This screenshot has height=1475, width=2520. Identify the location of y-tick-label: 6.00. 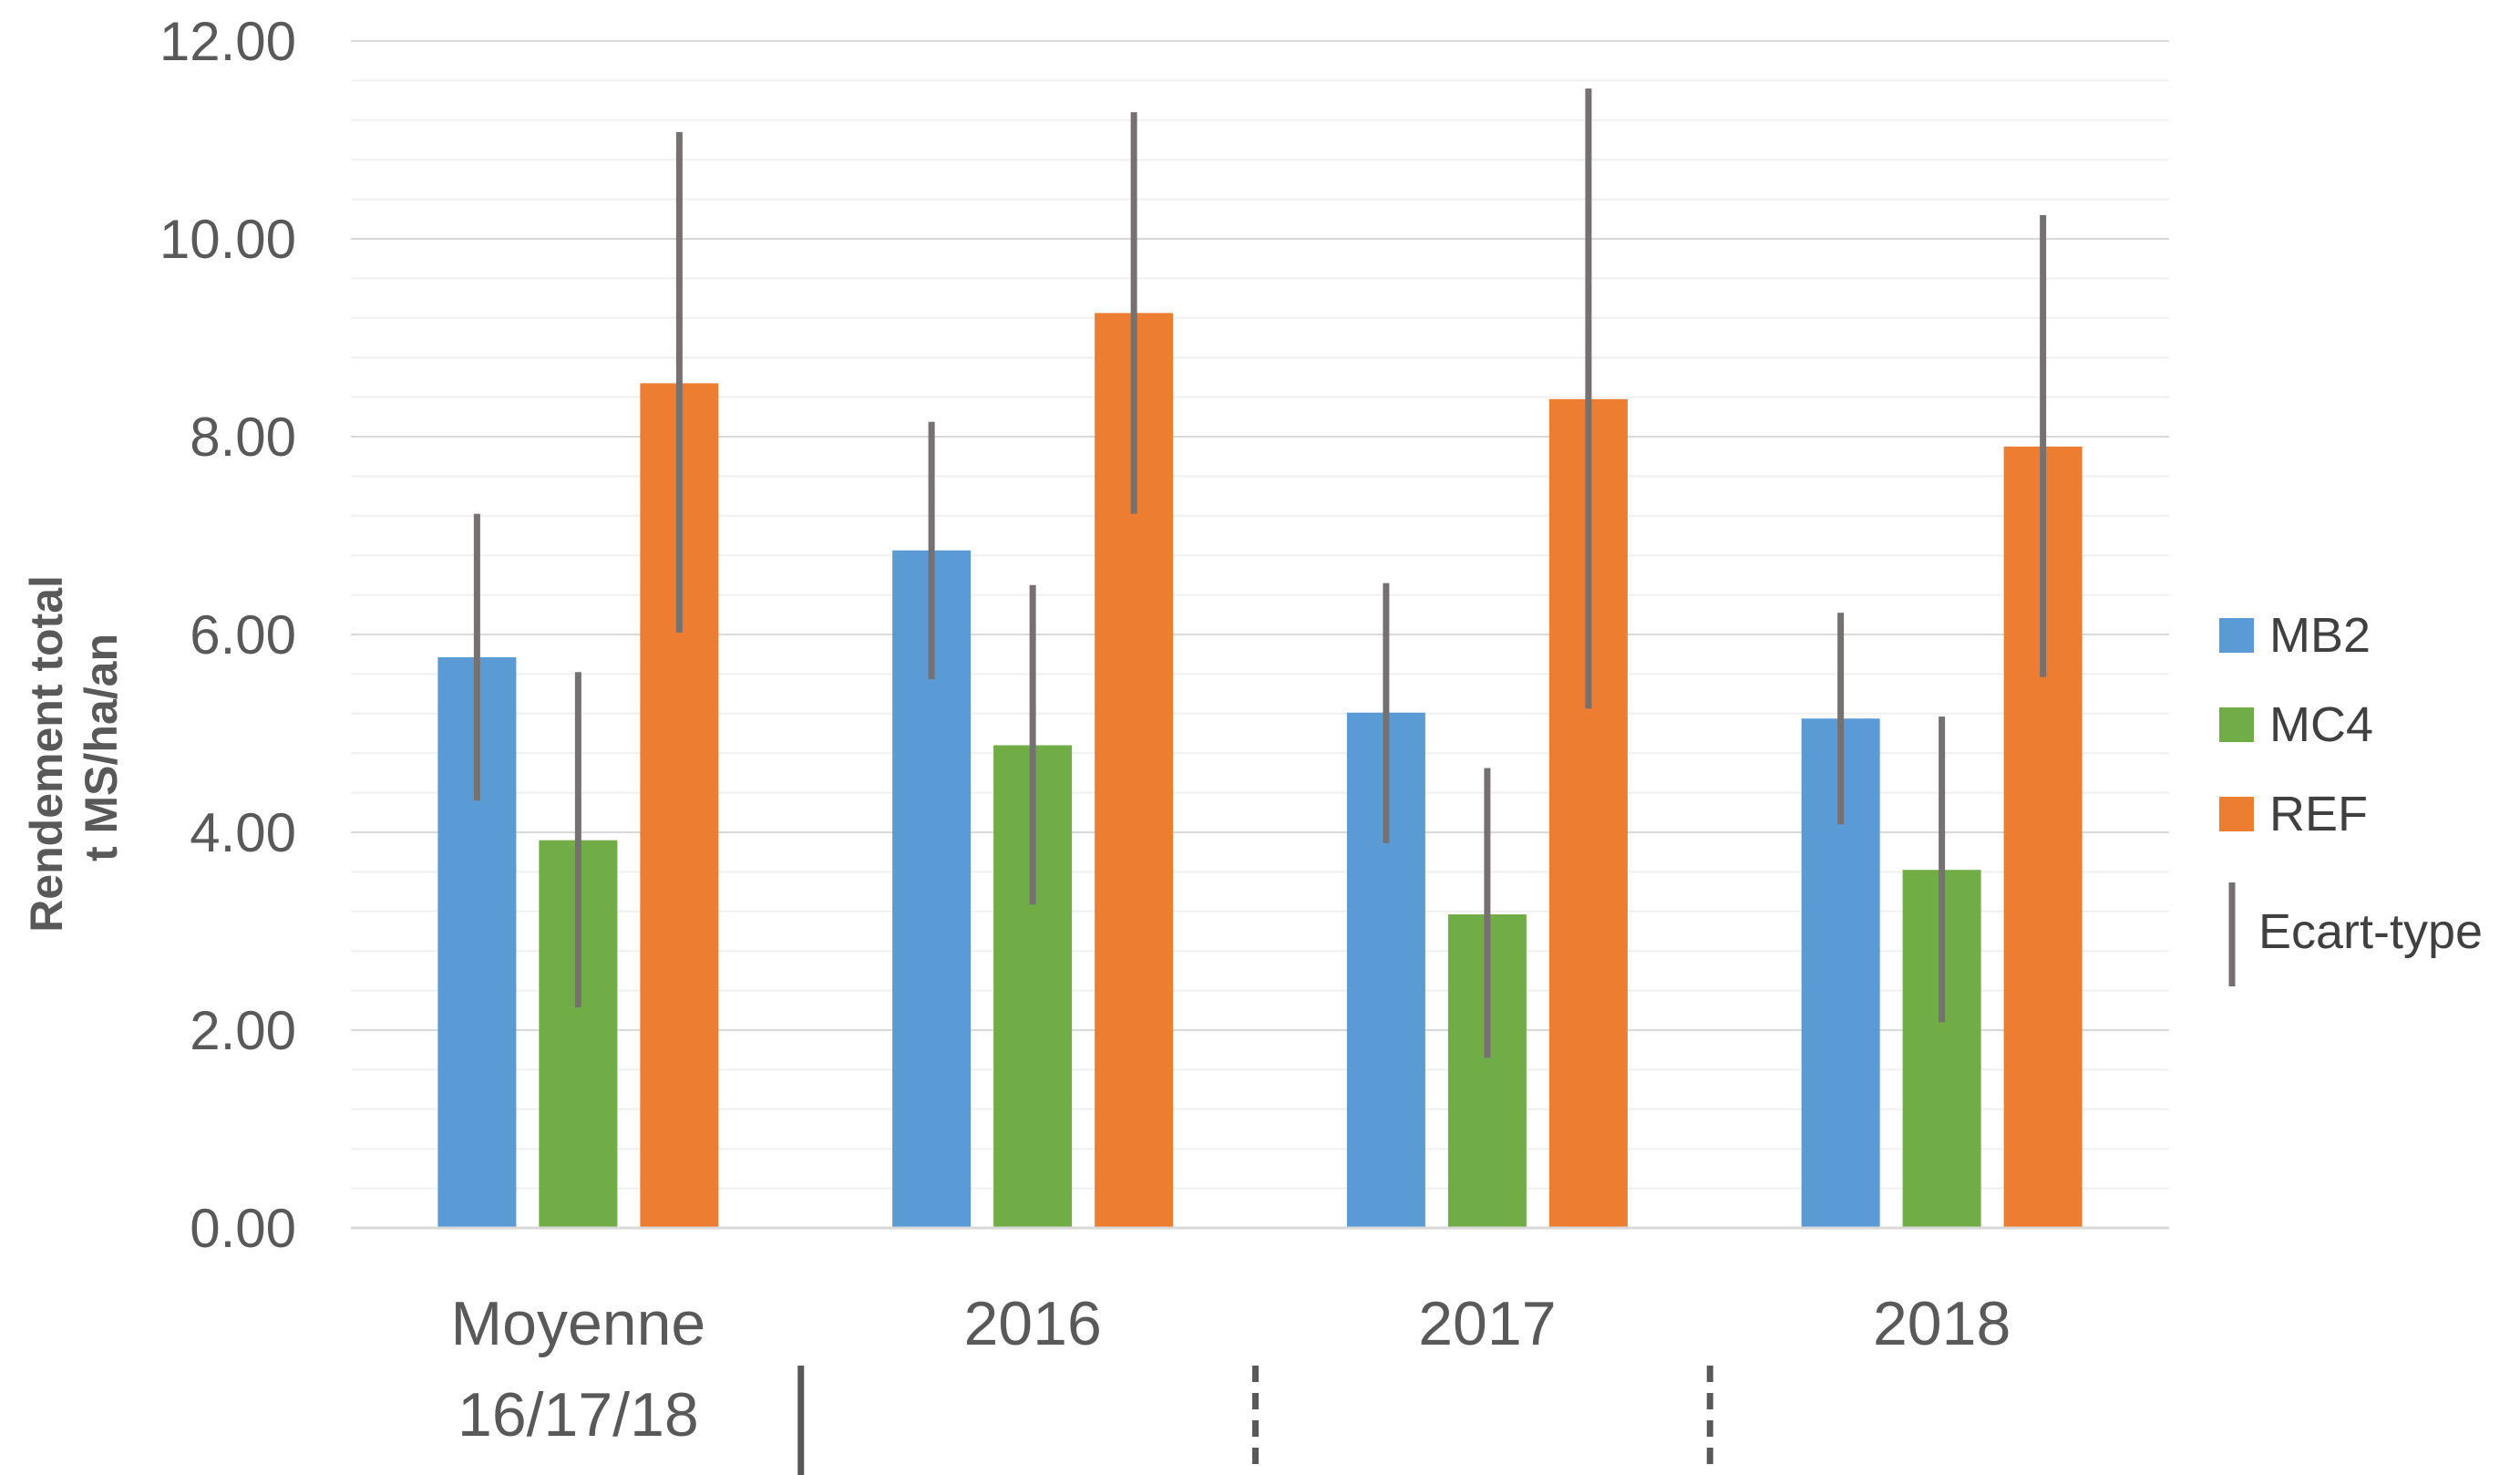
(243, 634).